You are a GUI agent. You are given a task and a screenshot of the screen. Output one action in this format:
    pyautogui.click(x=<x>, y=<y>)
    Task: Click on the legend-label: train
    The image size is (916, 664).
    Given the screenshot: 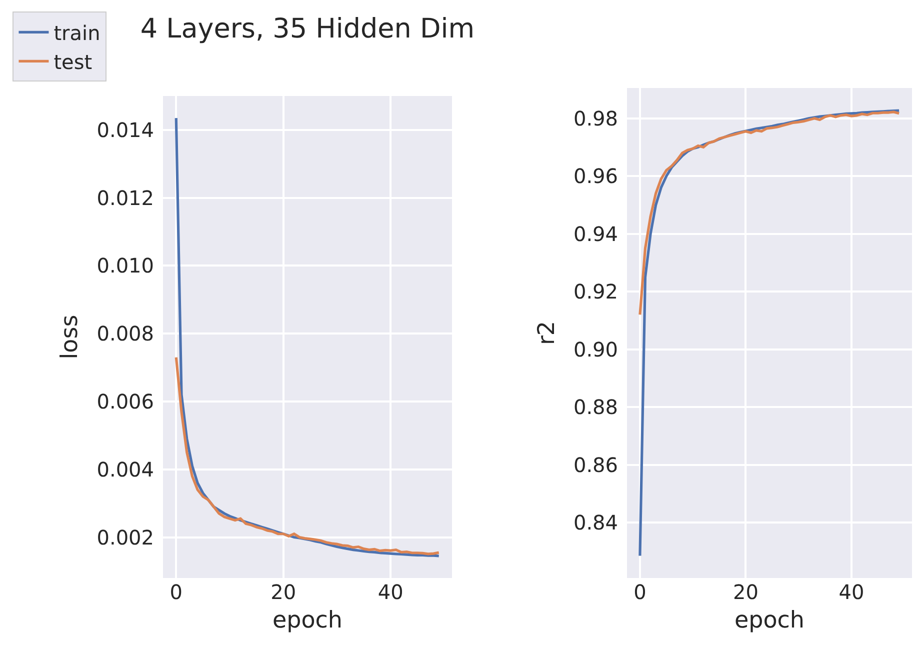 What is the action you would take?
    pyautogui.click(x=77, y=32)
    